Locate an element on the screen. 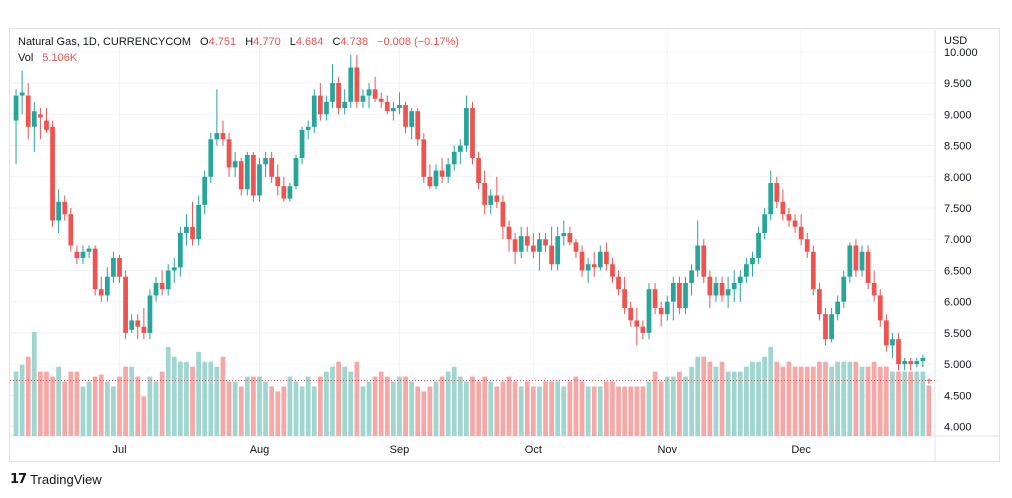 The height and width of the screenshot is (498, 1012). low-label: L is located at coordinates (292, 42).